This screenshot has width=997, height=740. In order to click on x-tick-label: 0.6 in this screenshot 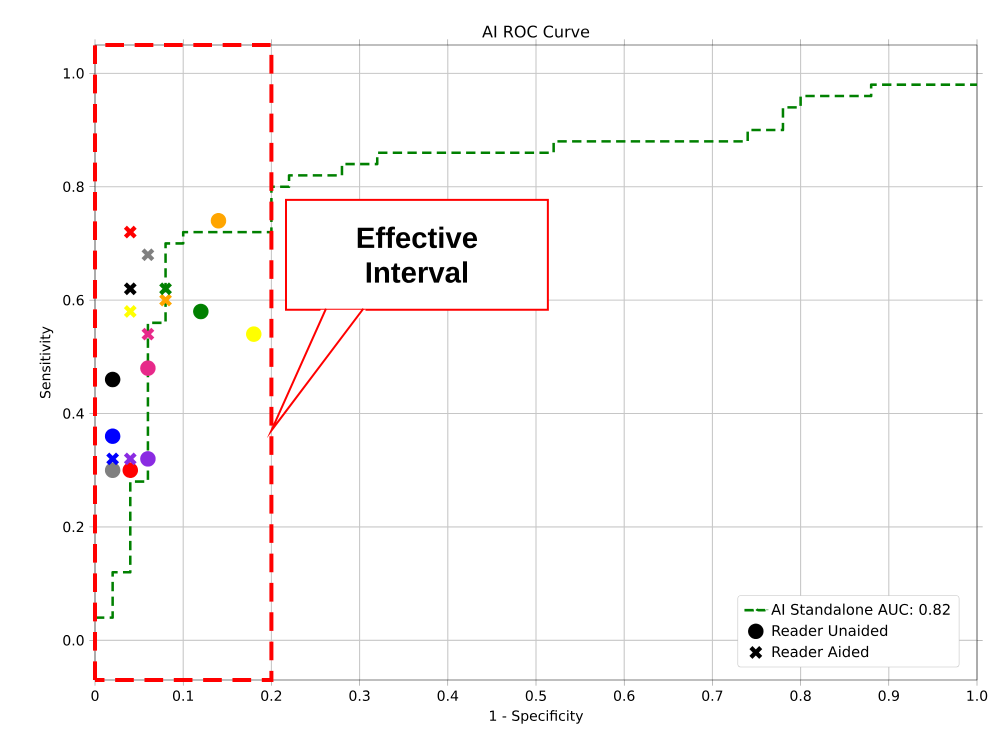, I will do `click(624, 695)`.